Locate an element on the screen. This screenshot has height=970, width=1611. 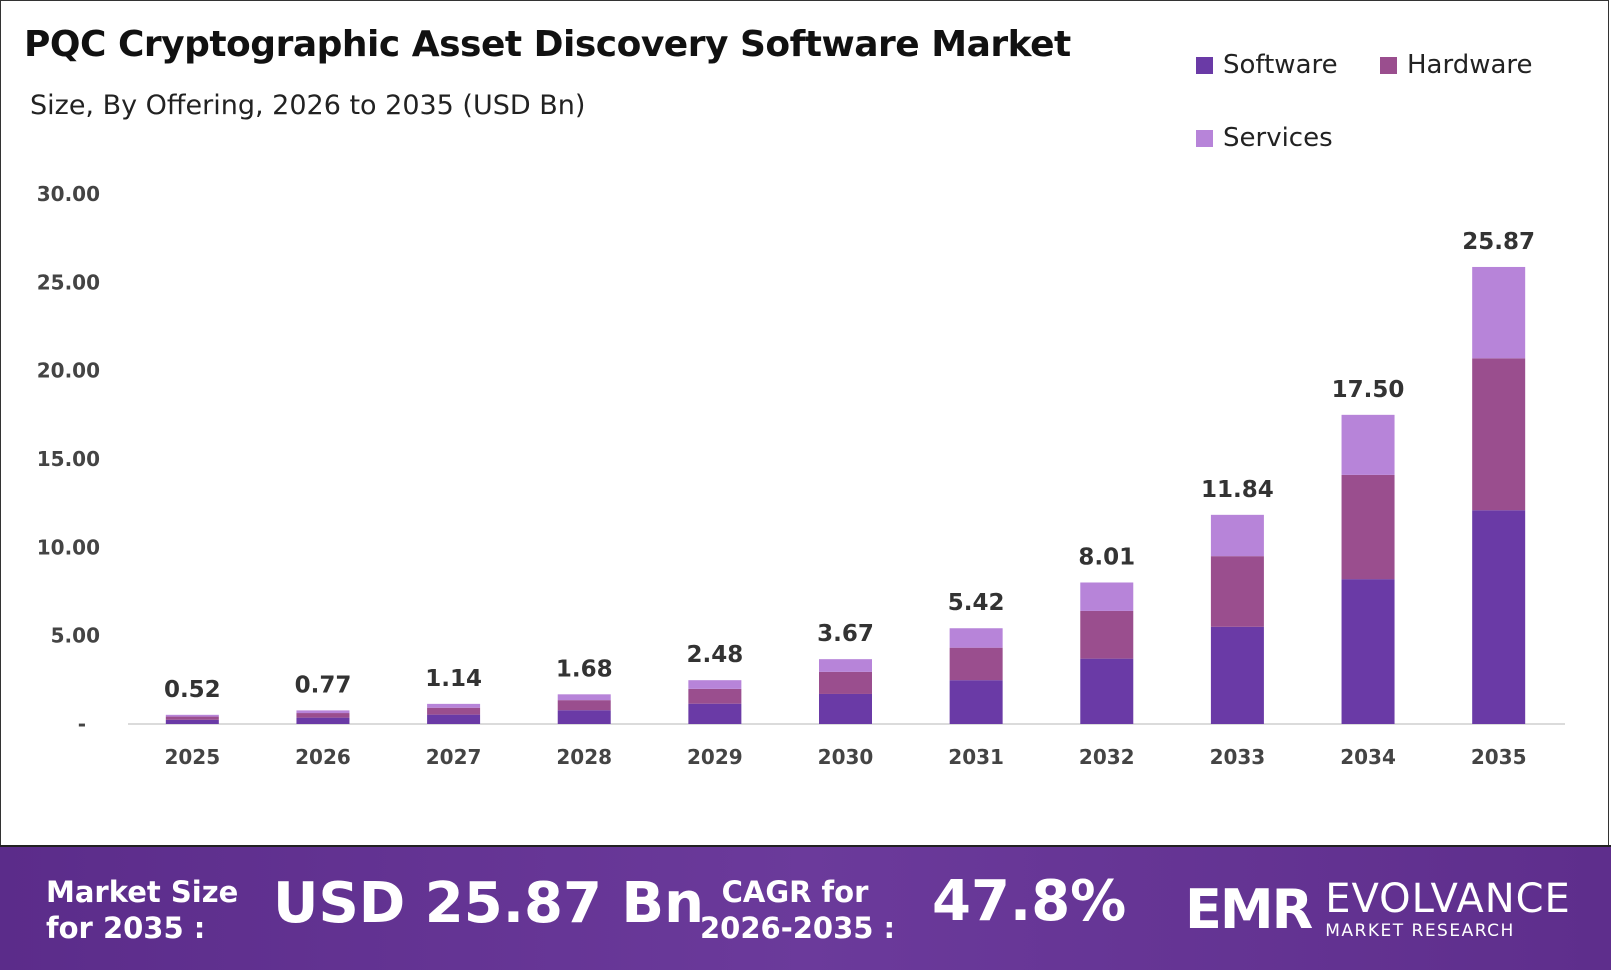
cagr-label: CAGR for 2026-2035 : is located at coordinates (798, 910).